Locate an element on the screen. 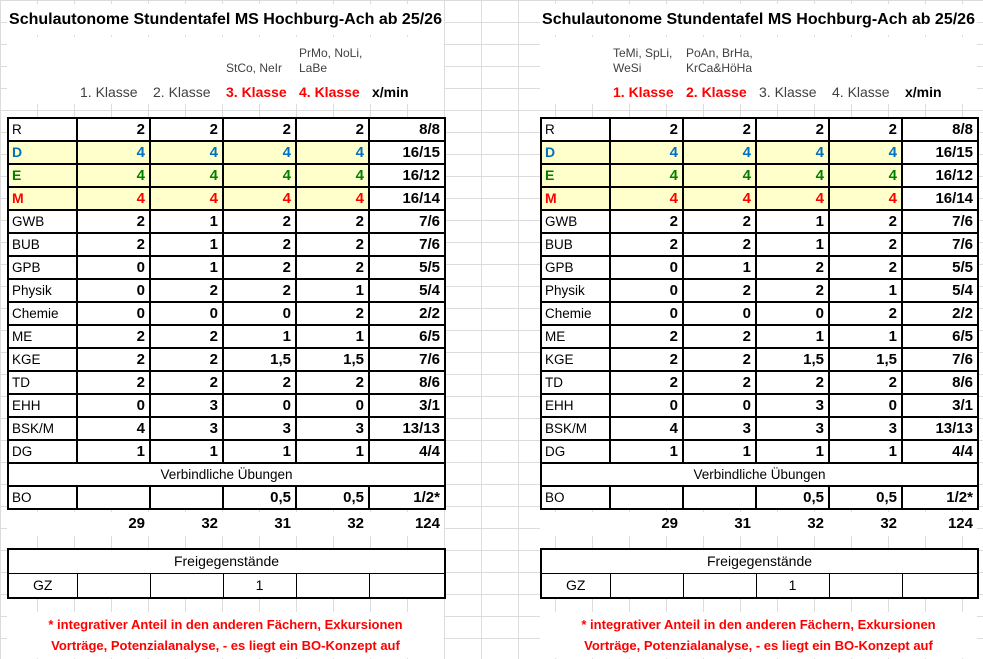 The image size is (983, 659). xmin-cell: 8/6 is located at coordinates (407, 382).